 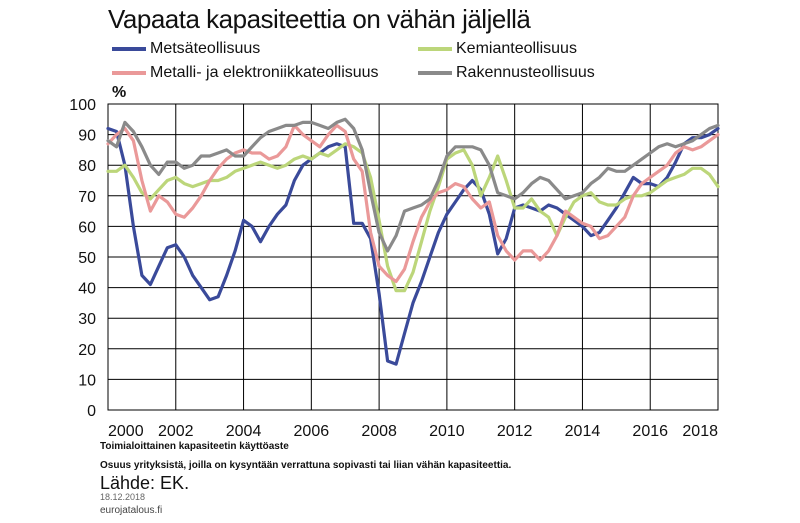 What do you see at coordinates (435, 49) in the screenshot?
I see `legend-swatch-kemianteollisuus` at bounding box center [435, 49].